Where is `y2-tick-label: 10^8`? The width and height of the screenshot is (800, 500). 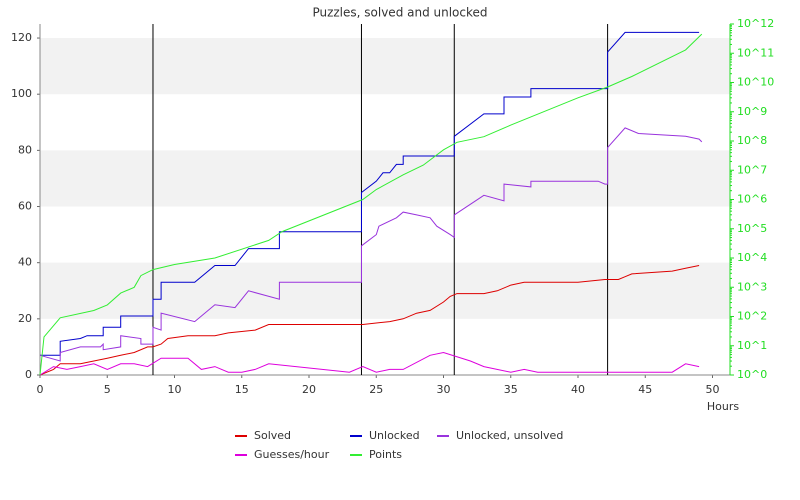 y2-tick-label: 10^8 is located at coordinates (752, 140).